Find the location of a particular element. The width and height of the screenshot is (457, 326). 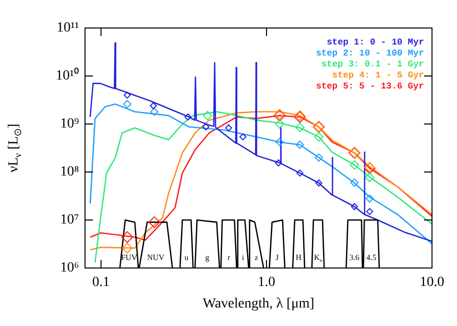

text: step 1: 0 - 10 Myr is located at coordinates (375, 42).